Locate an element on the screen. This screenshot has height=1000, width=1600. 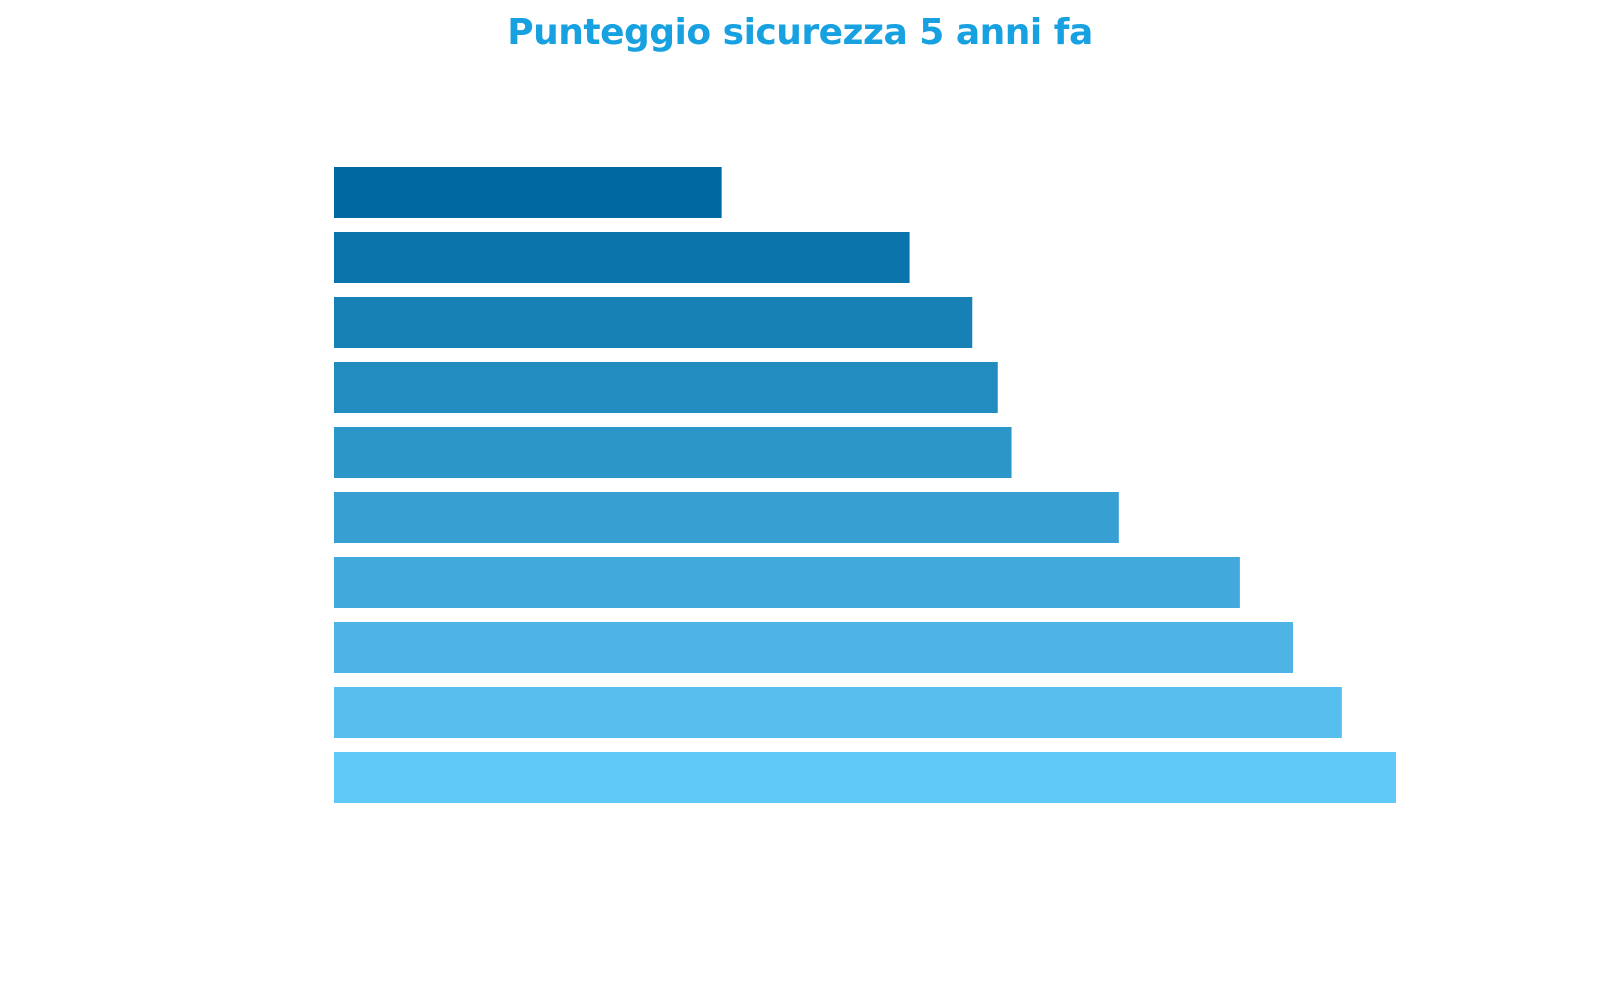
chart-title: Punteggio sicurezza 5 anni fa is located at coordinates (800, 32).